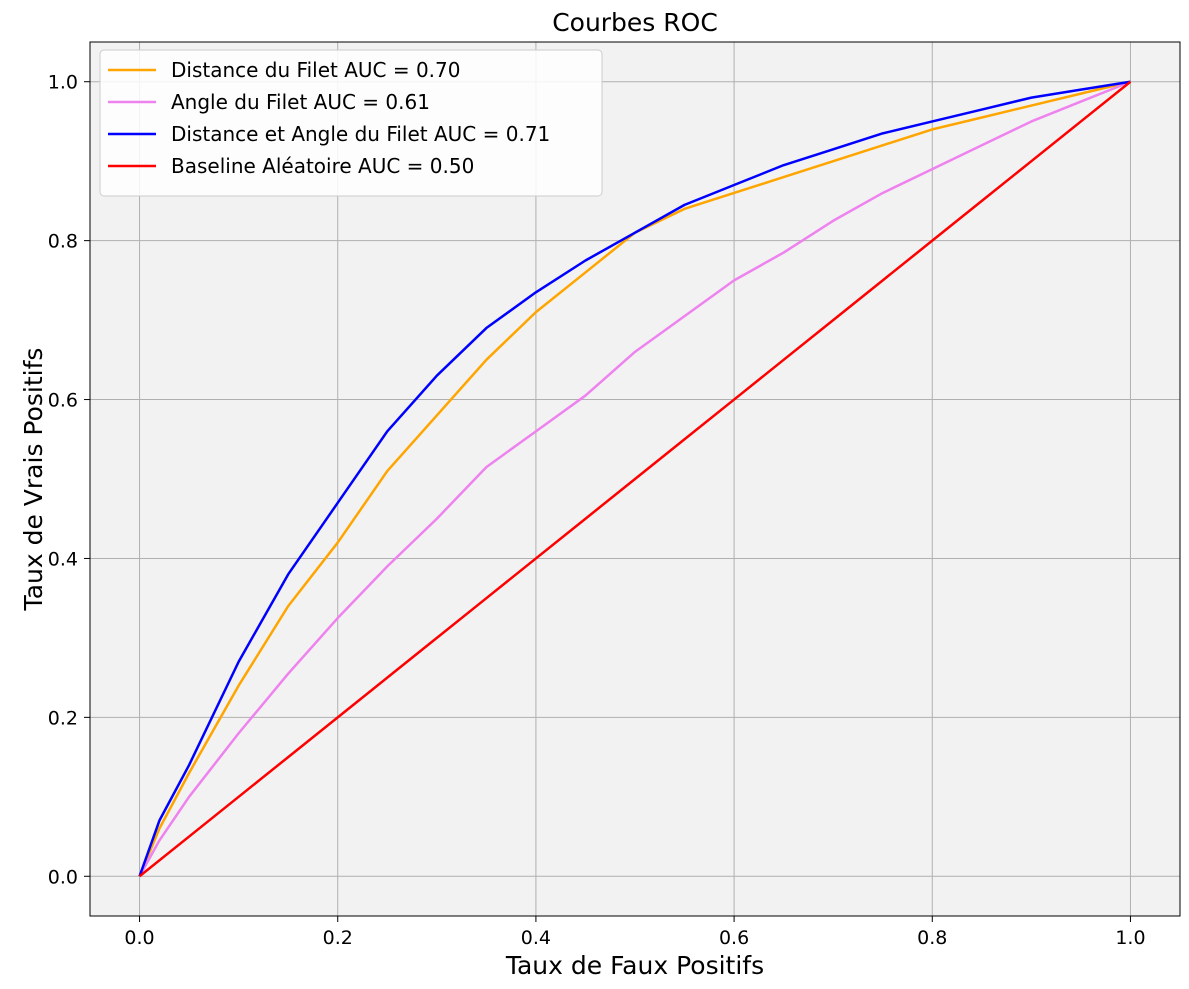  Describe the element at coordinates (139, 938) in the screenshot. I see `x-tick-label: 0.0` at that location.